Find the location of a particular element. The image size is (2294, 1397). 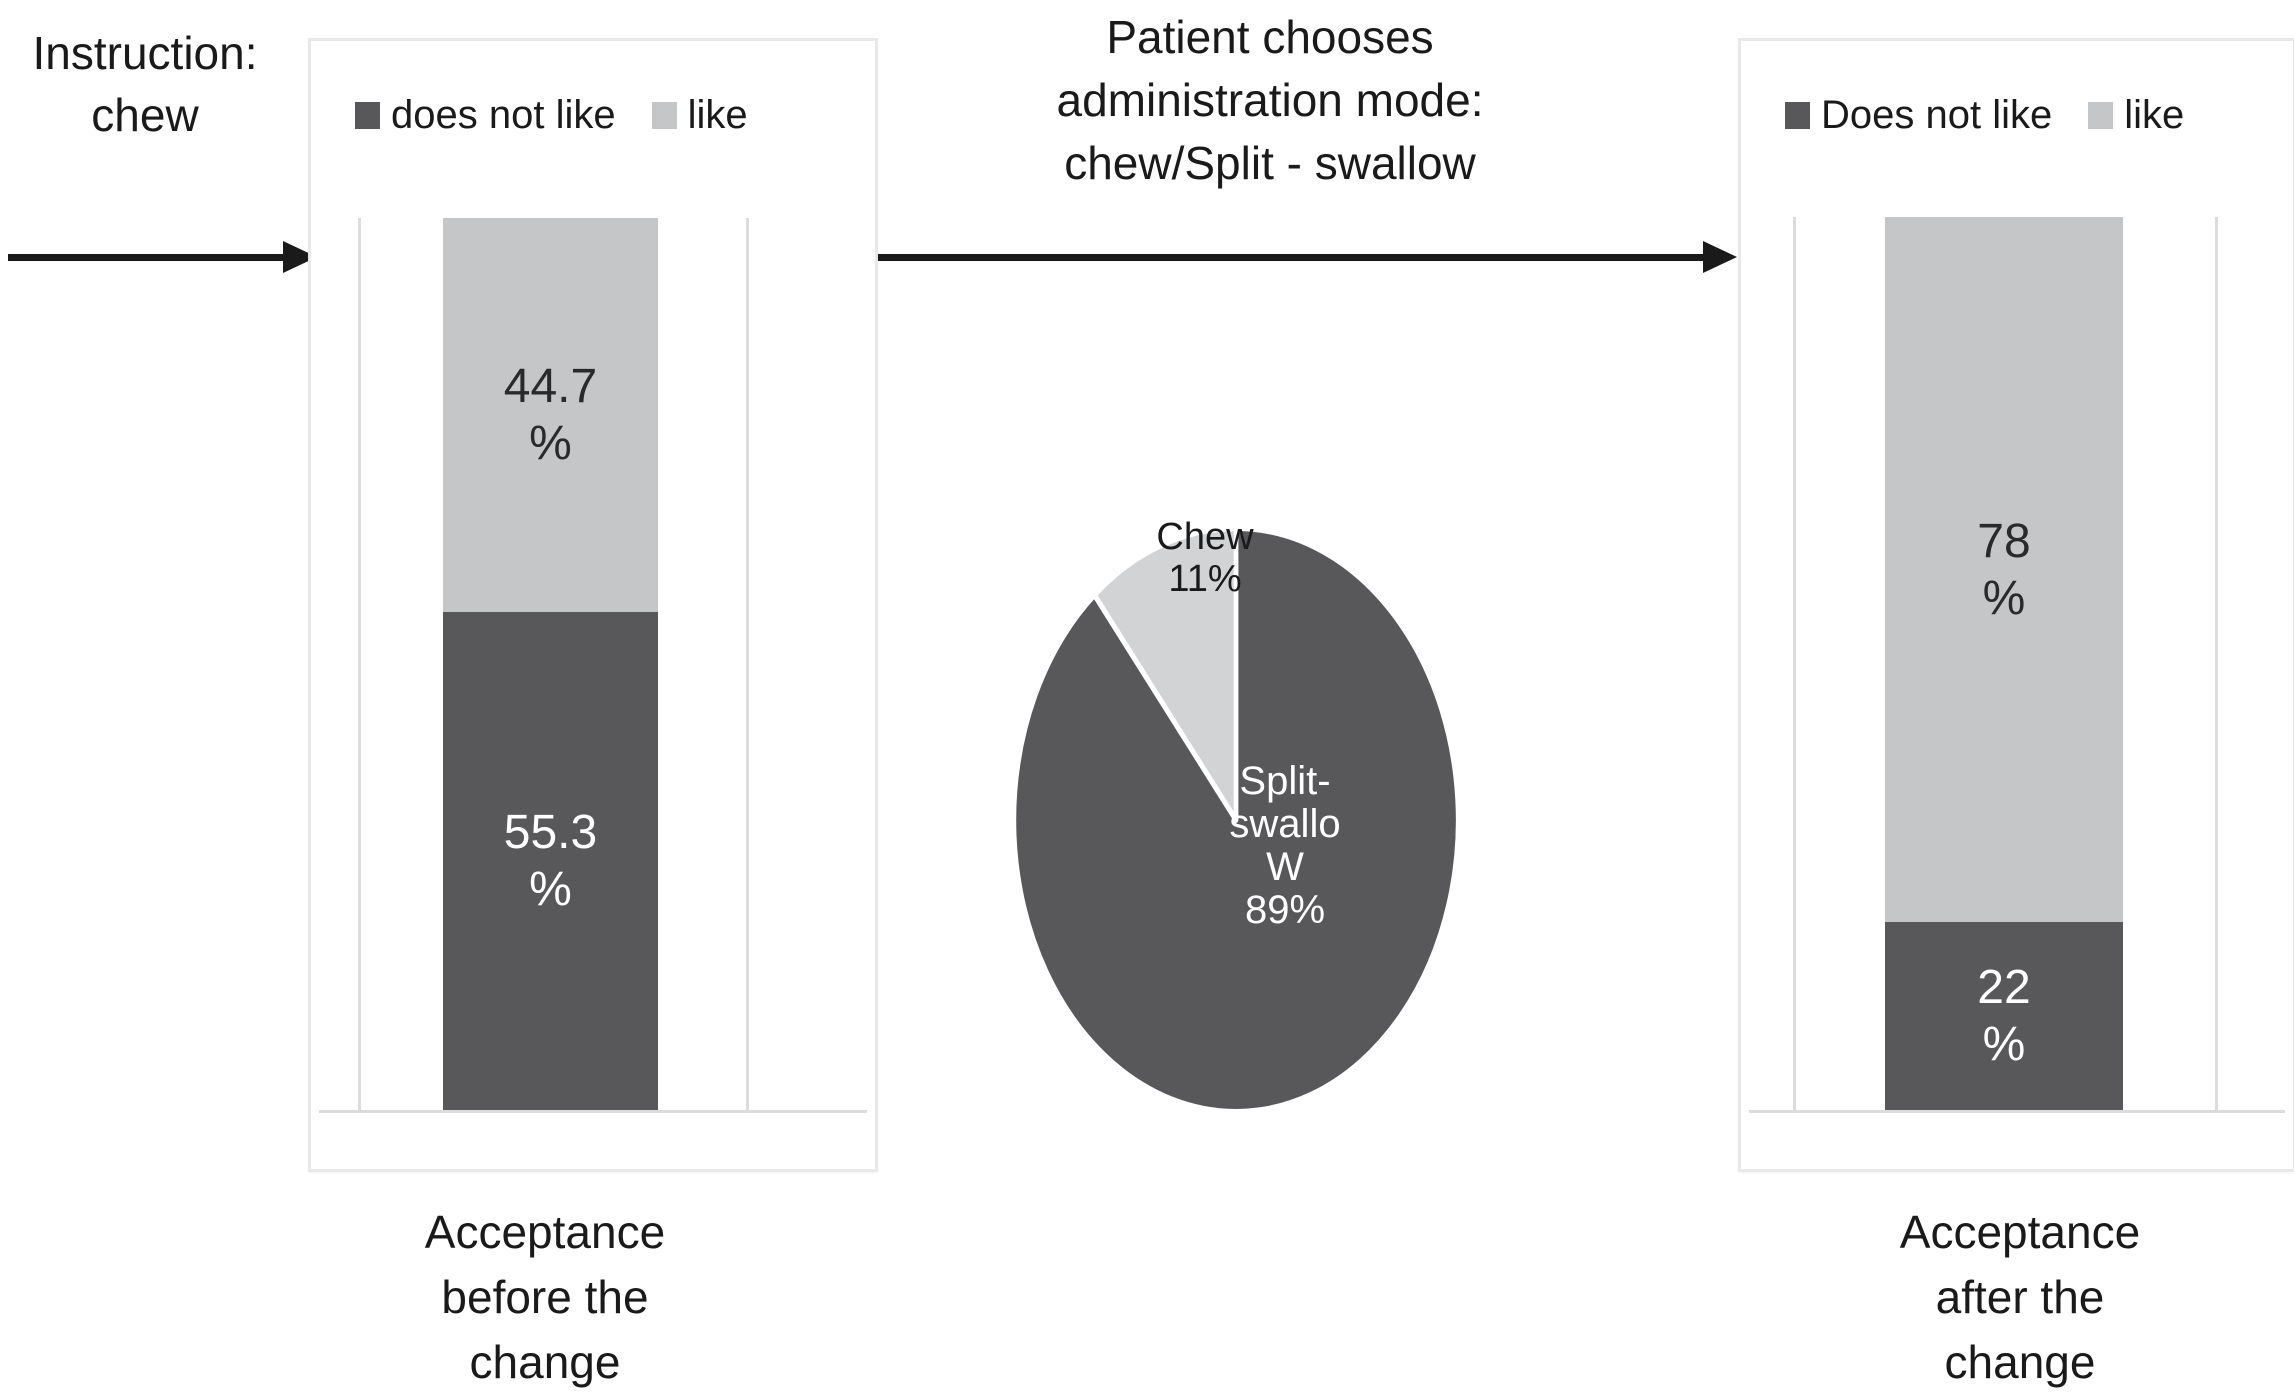

pie-split-line-4: 89% is located at coordinates (1285, 910).